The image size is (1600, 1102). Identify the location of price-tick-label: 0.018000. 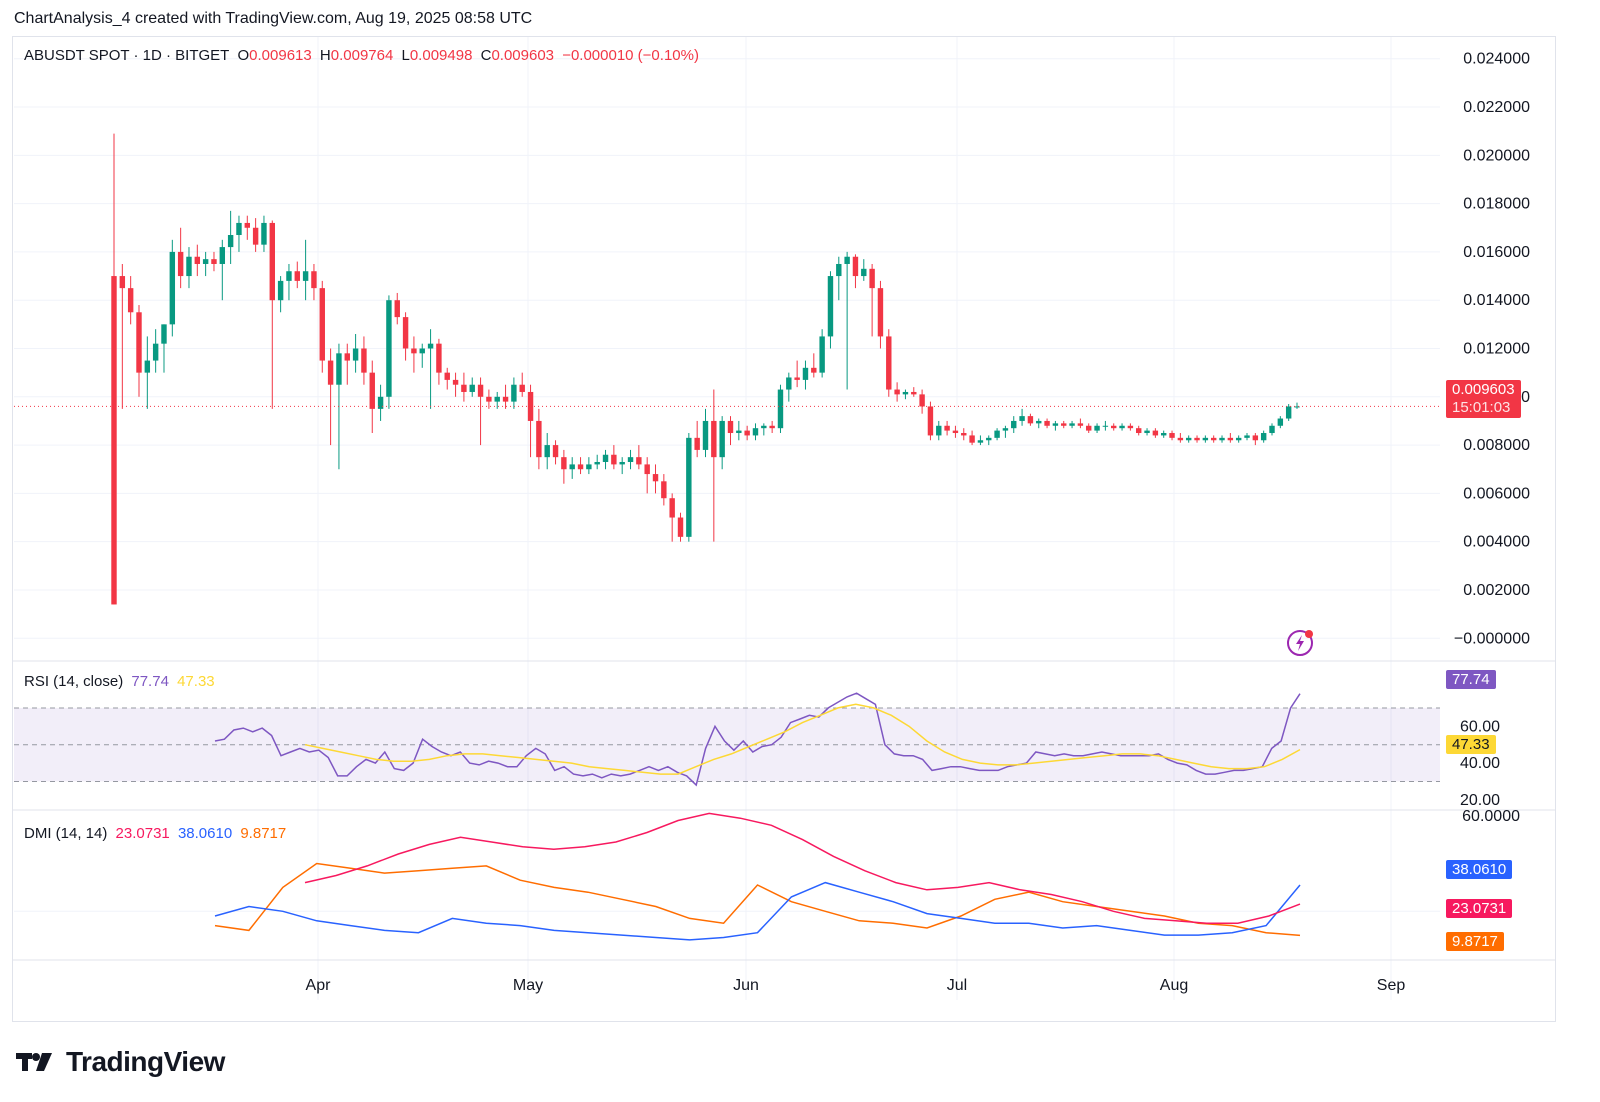
(1496, 204).